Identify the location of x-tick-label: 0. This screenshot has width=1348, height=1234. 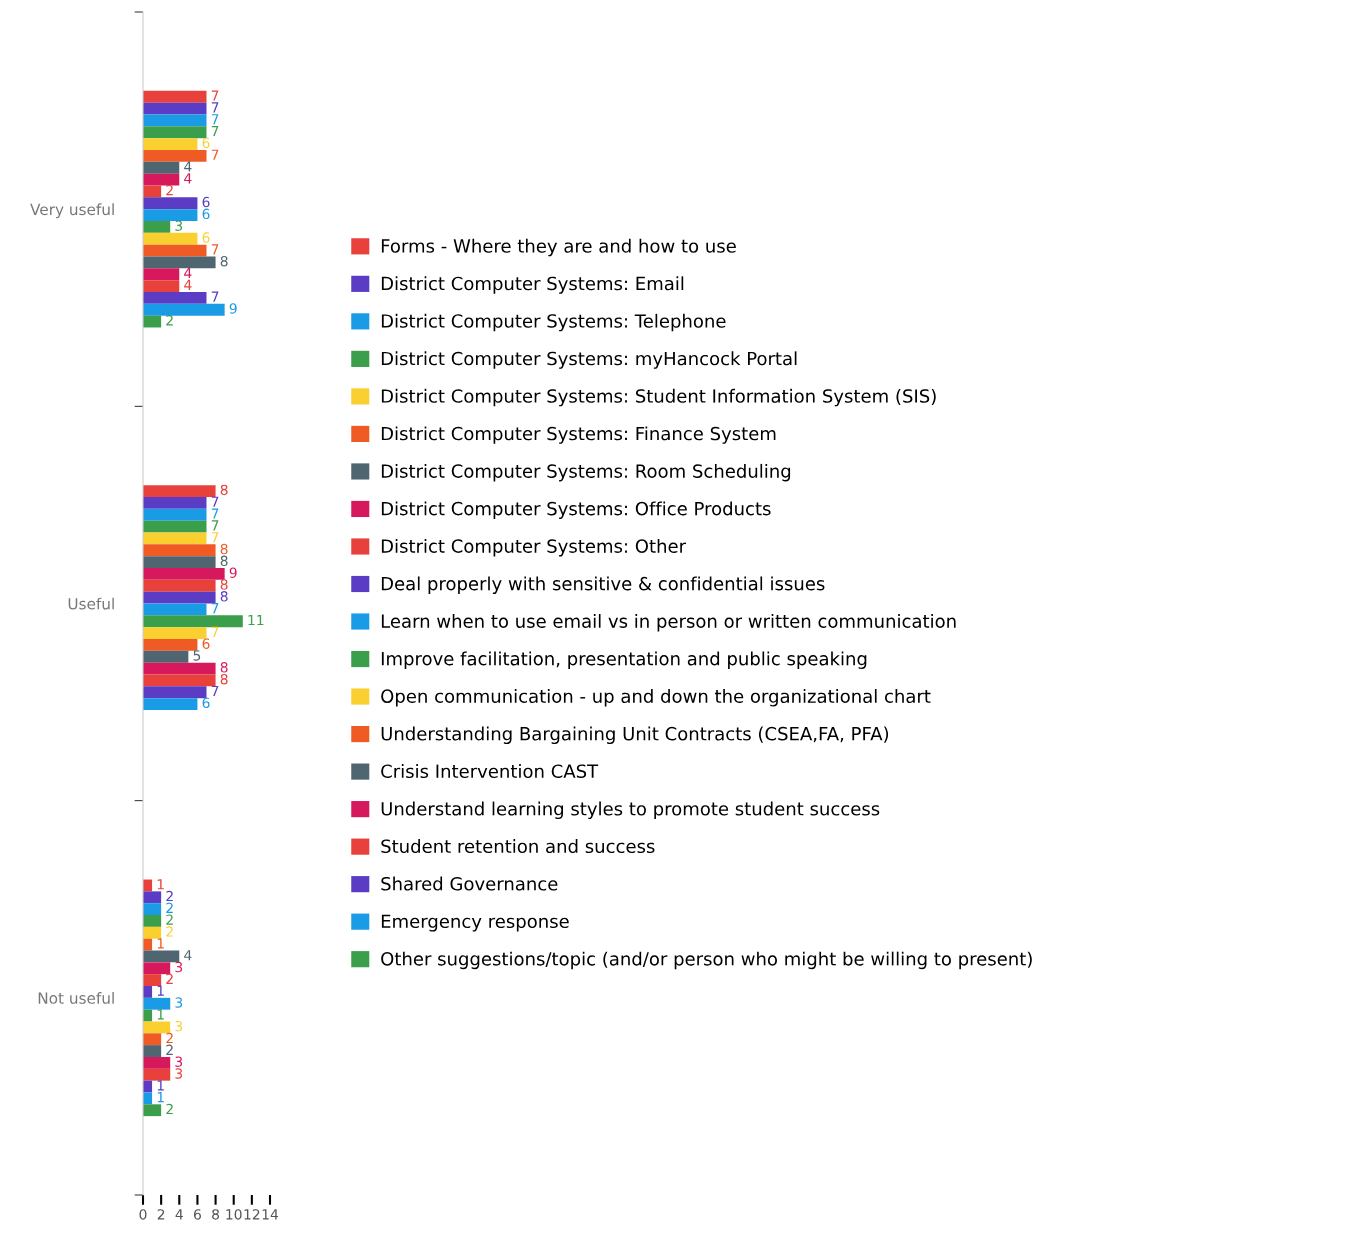
(143, 1214).